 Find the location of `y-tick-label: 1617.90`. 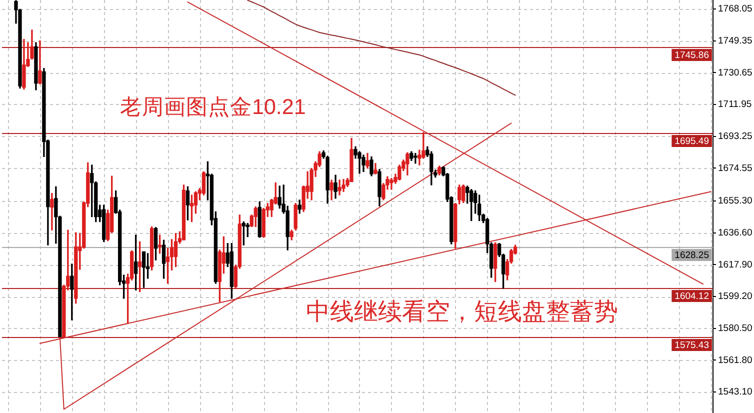

y-tick-label: 1617.90 is located at coordinates (735, 264).